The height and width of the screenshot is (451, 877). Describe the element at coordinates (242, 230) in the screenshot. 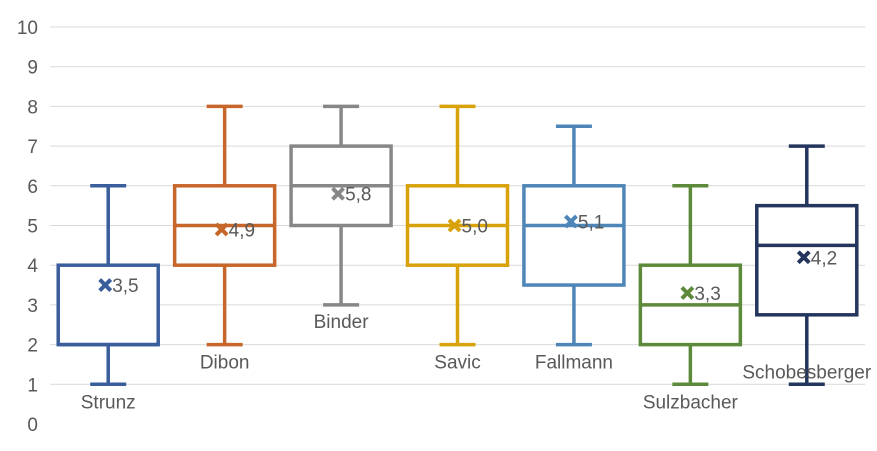

I see `mean-label: 4,9` at that location.